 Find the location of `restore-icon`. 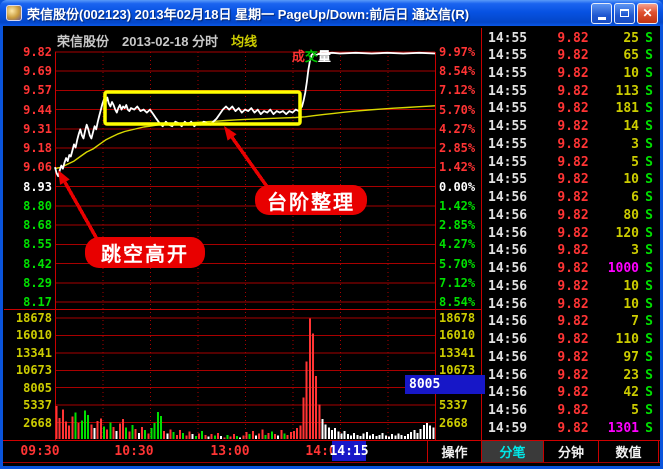

restore-icon is located at coordinates (624, 13).